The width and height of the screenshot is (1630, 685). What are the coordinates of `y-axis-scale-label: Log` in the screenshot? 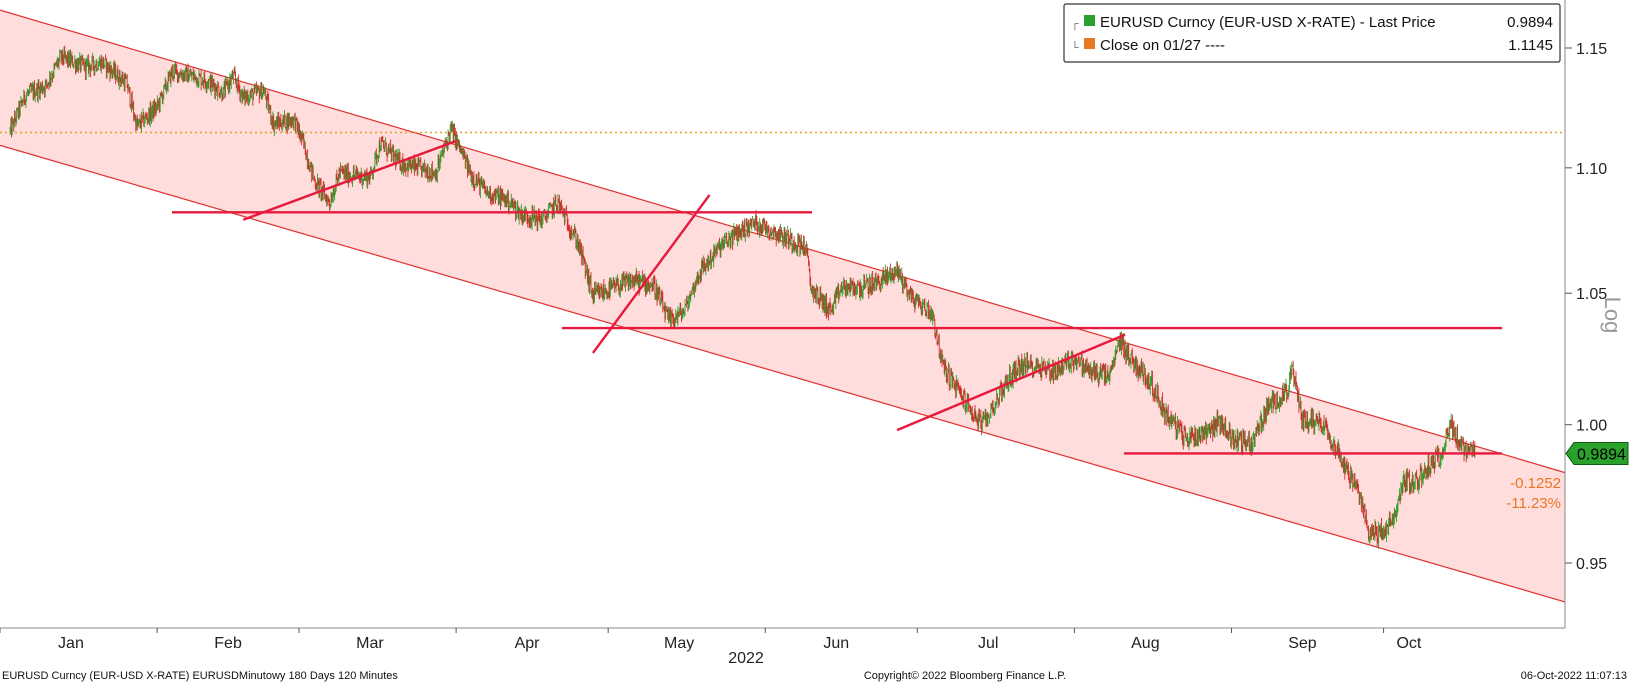 It's located at (1612, 315).